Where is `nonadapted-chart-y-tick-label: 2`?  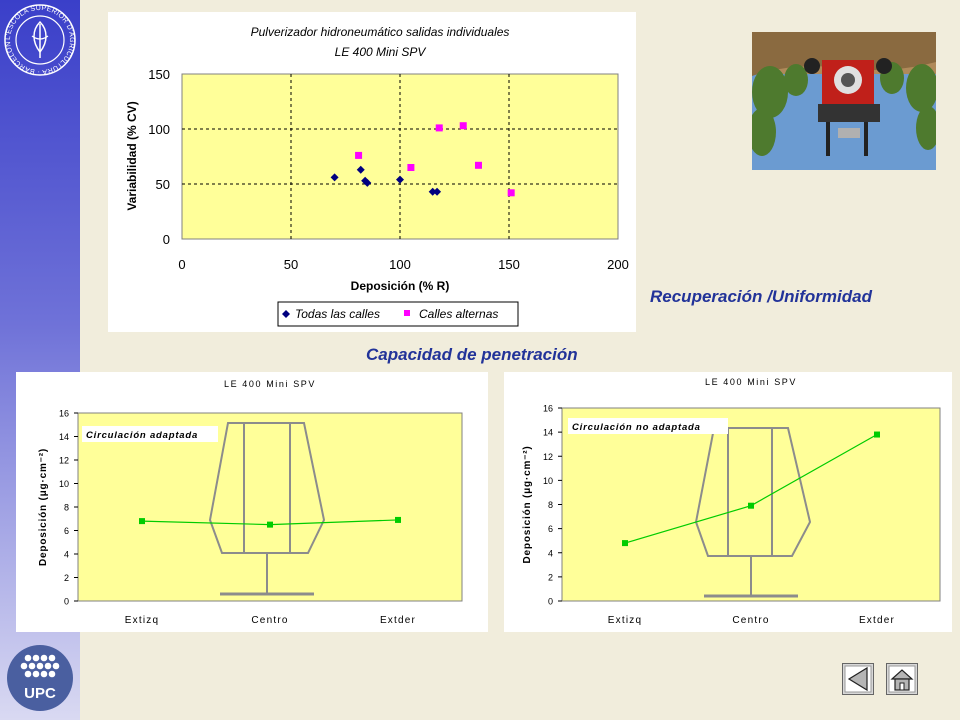 nonadapted-chart-y-tick-label: 2 is located at coordinates (550, 577).